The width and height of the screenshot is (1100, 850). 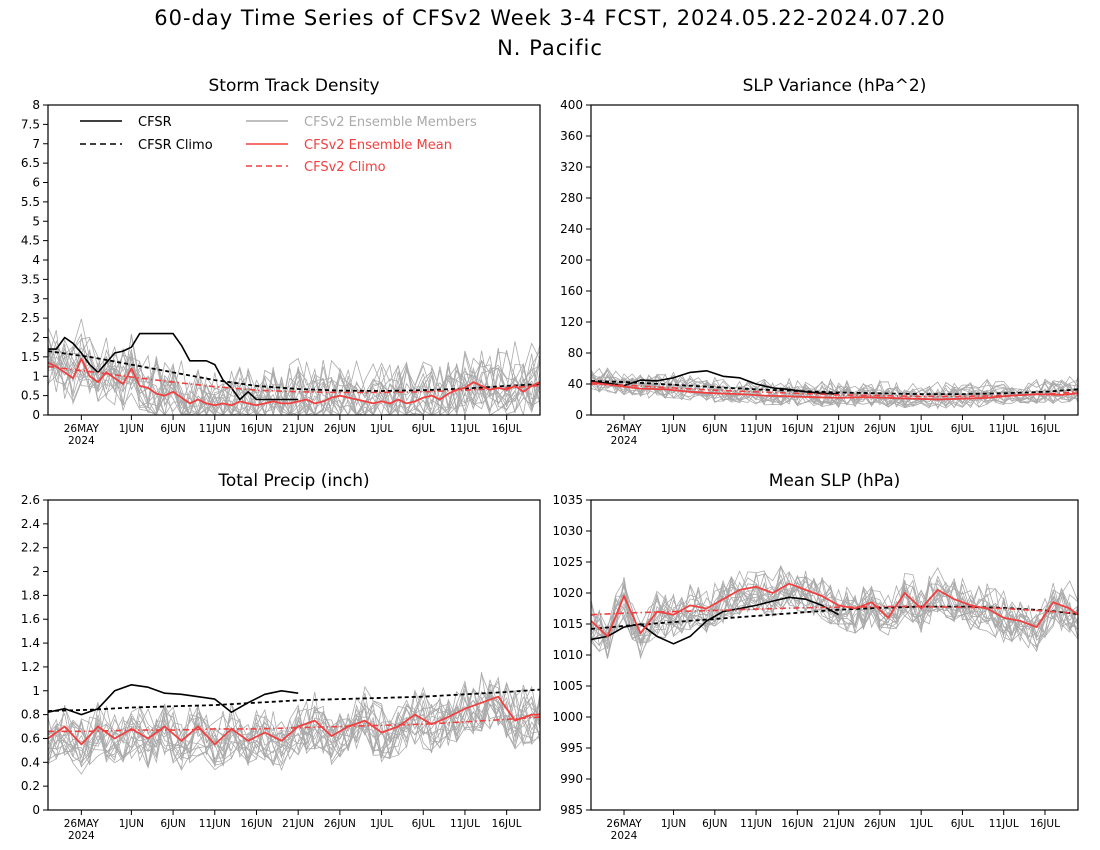 What do you see at coordinates (571, 136) in the screenshot?
I see `y-tick-label: 360` at bounding box center [571, 136].